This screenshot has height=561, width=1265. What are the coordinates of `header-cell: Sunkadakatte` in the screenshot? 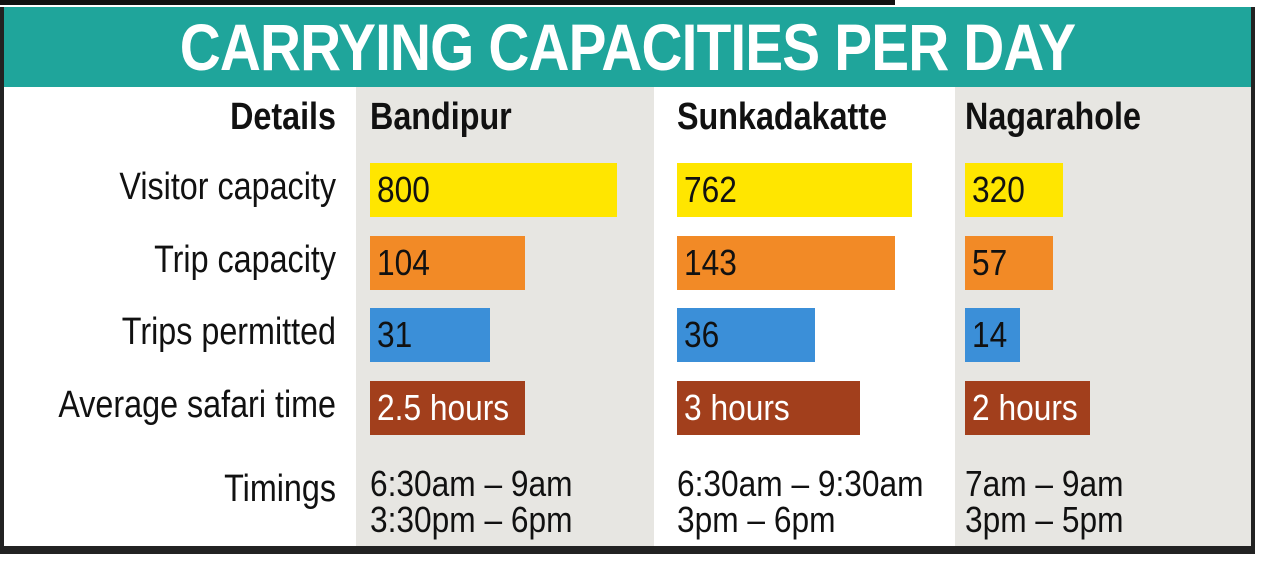 It's located at (782, 117).